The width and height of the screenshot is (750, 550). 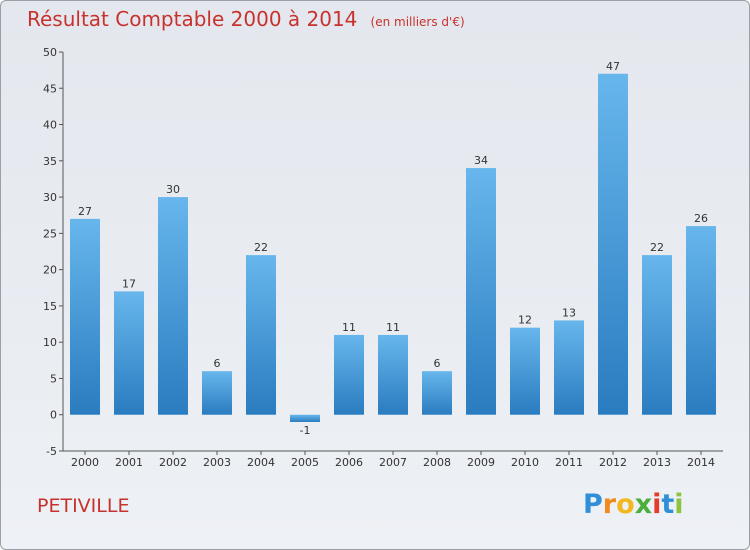 What do you see at coordinates (613, 66) in the screenshot?
I see `value-label-2012: 47` at bounding box center [613, 66].